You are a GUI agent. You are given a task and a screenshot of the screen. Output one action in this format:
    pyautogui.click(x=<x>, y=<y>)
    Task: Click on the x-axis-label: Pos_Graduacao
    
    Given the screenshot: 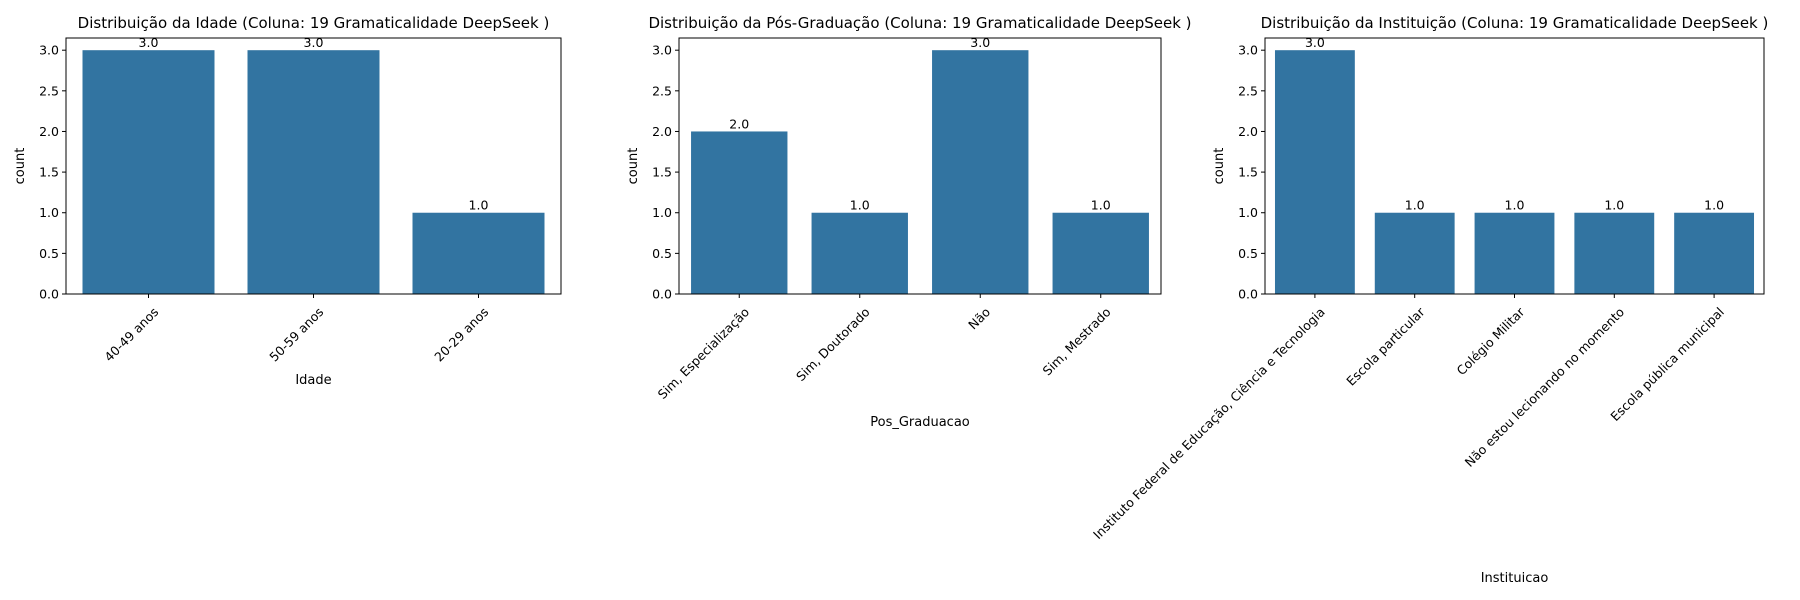 What is the action you would take?
    pyautogui.click(x=920, y=422)
    